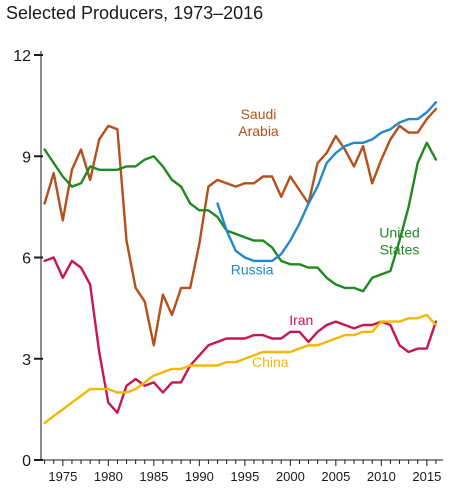 Image resolution: width=450 pixels, height=490 pixels. I want to click on x-tick-label: 1995, so click(244, 476).